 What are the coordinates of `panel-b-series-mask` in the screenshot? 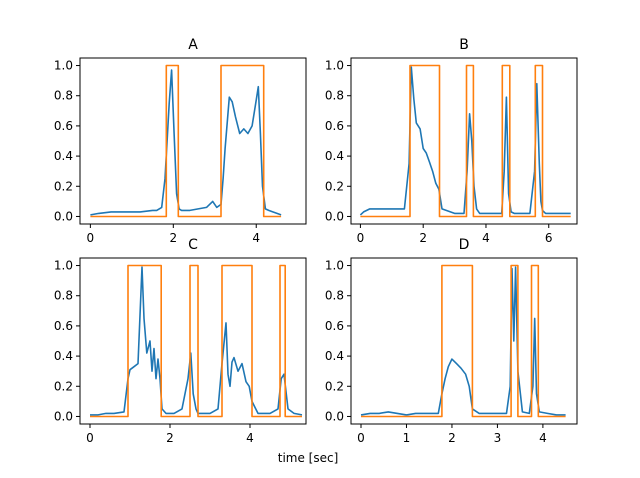 It's located at (465, 141).